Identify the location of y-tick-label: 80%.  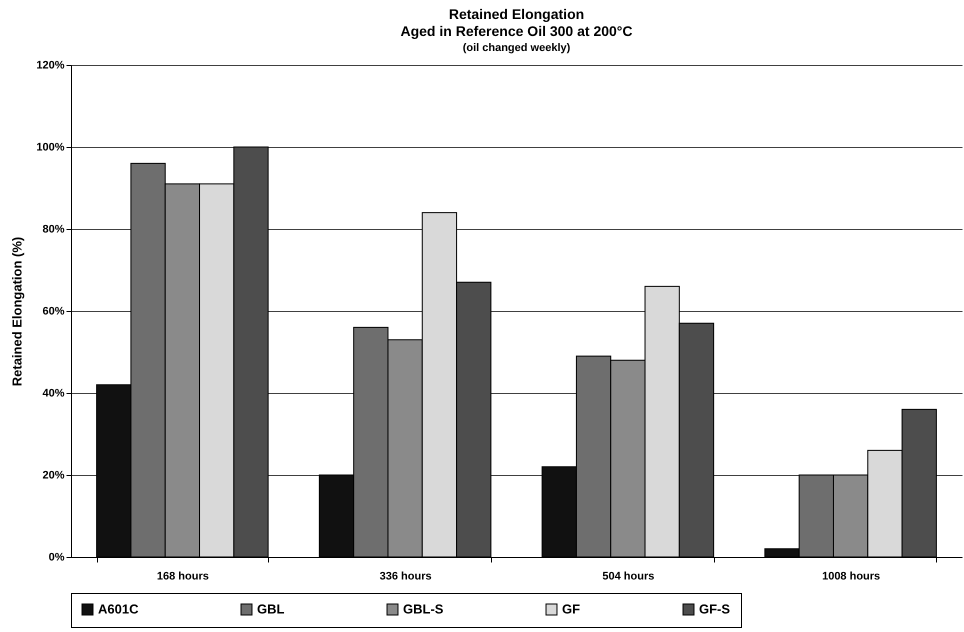
(53, 230).